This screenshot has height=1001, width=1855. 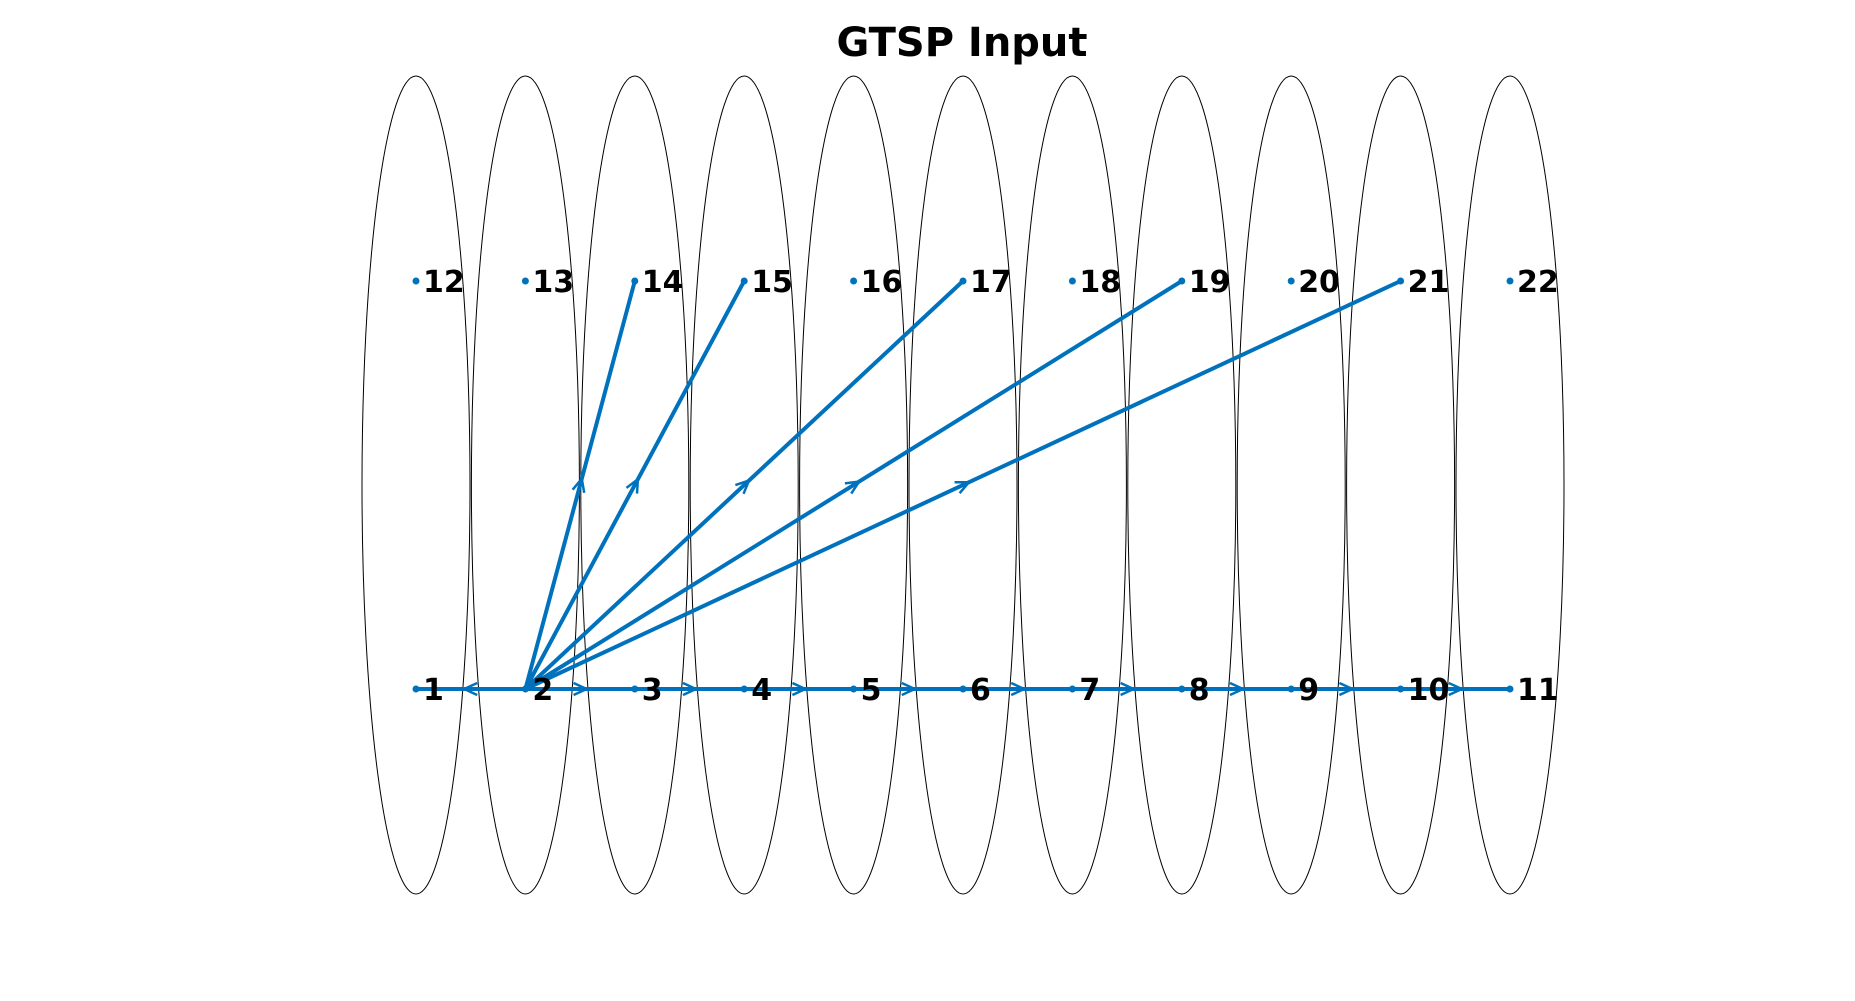 I want to click on node-label: 13, so click(x=553, y=282).